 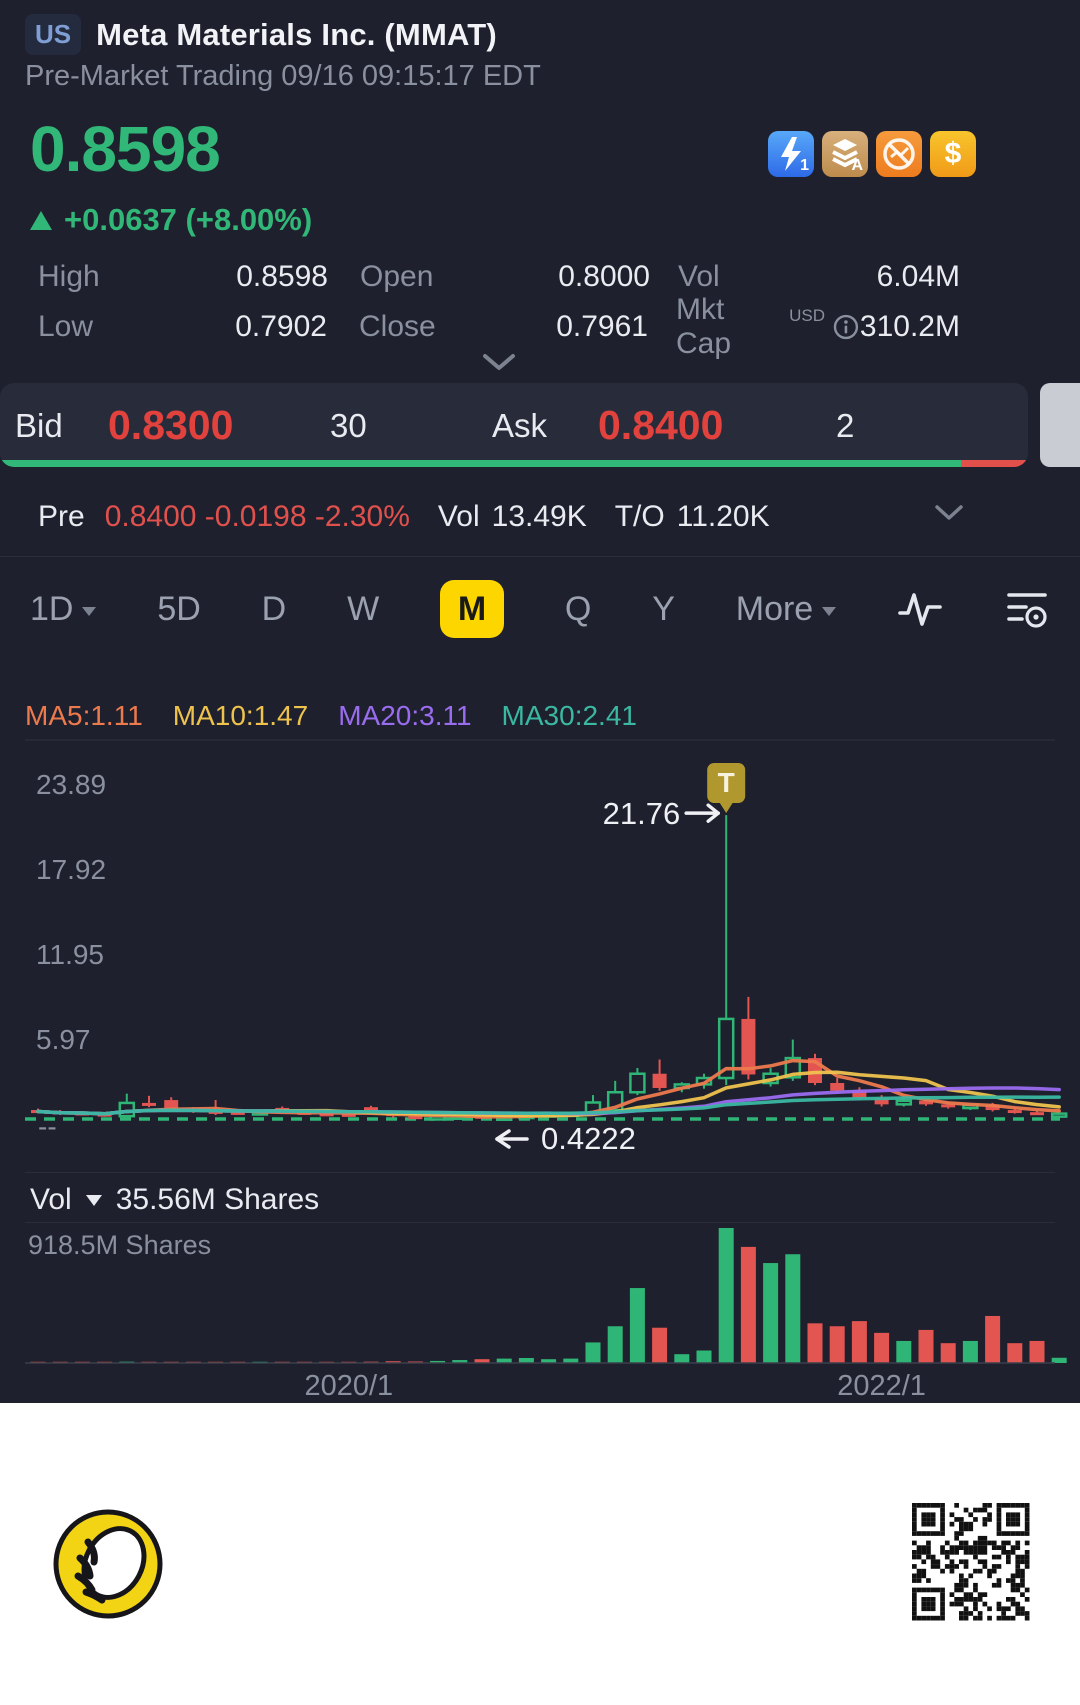 I want to click on high-label: High, so click(x=69, y=276).